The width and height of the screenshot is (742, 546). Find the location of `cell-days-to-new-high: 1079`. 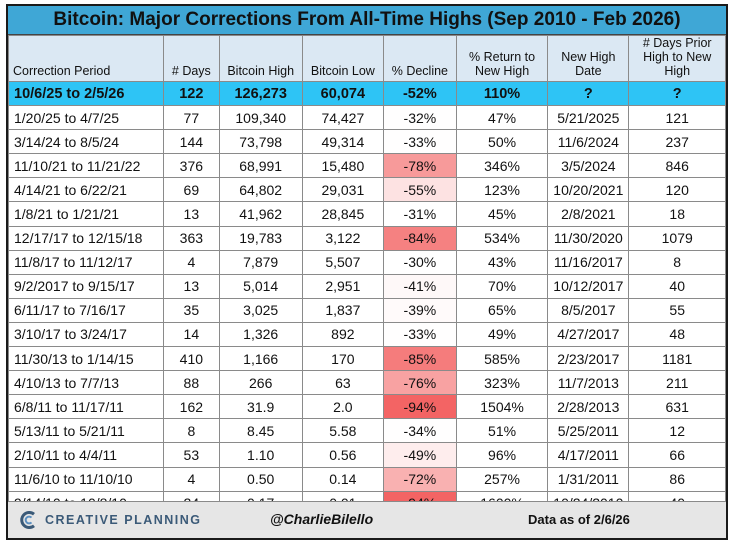

cell-days-to-new-high: 1079 is located at coordinates (677, 238).